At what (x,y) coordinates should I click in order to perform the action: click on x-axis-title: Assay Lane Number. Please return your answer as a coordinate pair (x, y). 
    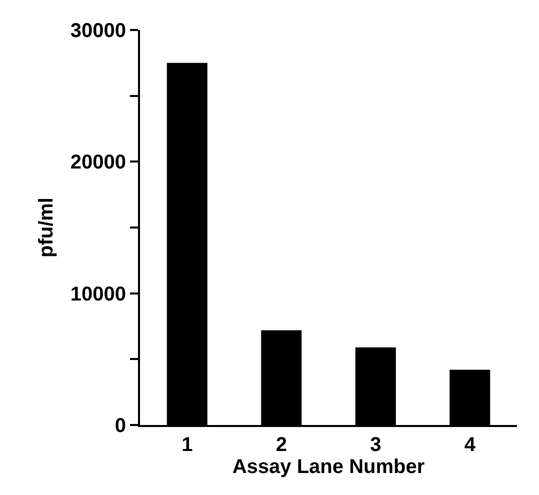
    Looking at the image, I should click on (328, 467).